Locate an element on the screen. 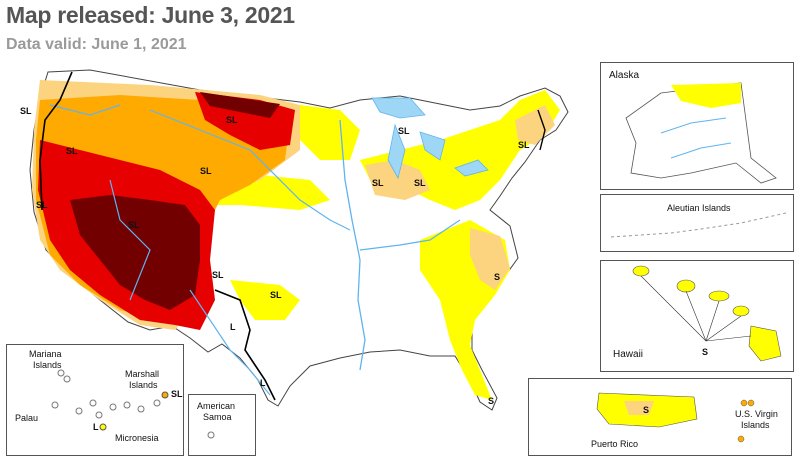 The image size is (800, 460). usvi-label-line2: Islands is located at coordinates (755, 425).